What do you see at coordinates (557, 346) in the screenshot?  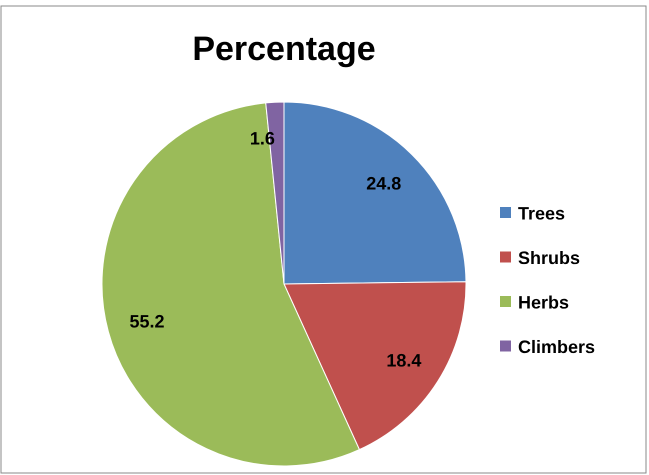 I see `legend-label: Climbers` at bounding box center [557, 346].